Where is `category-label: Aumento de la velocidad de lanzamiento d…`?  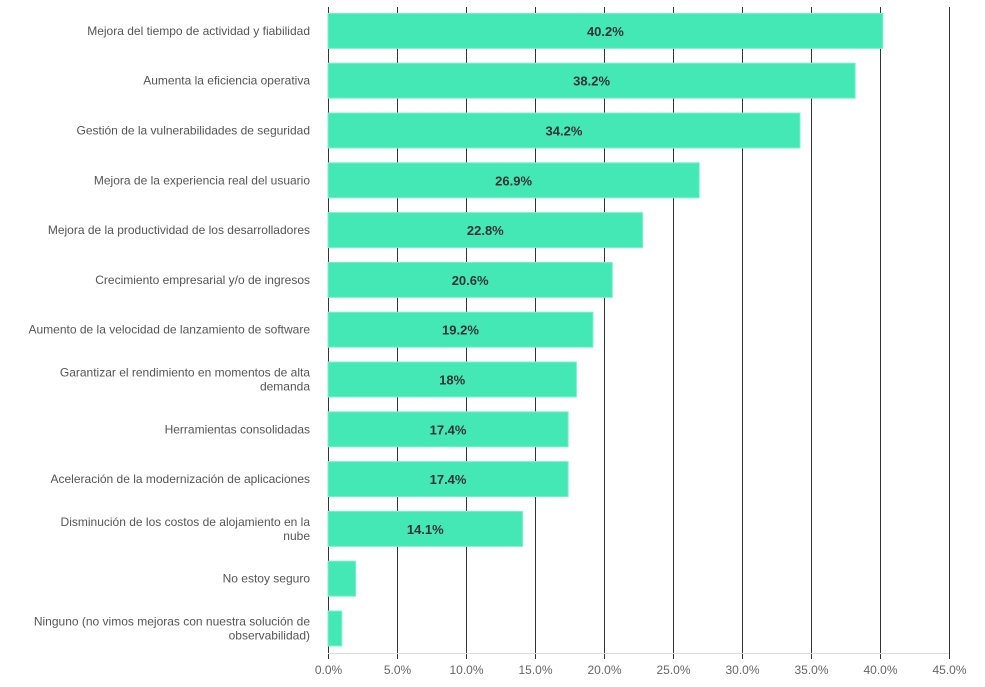 category-label: Aumento de la velocidad de lanzamiento d… is located at coordinates (169, 330).